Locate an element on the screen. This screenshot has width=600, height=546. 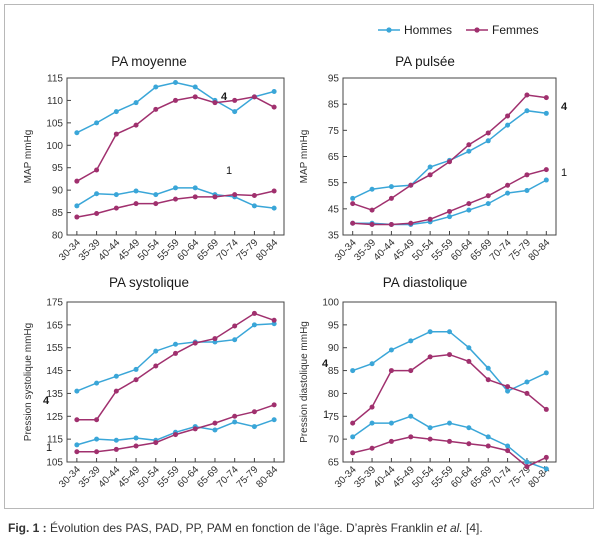
y-tick-label: 90 is located at coordinates (334, 348).